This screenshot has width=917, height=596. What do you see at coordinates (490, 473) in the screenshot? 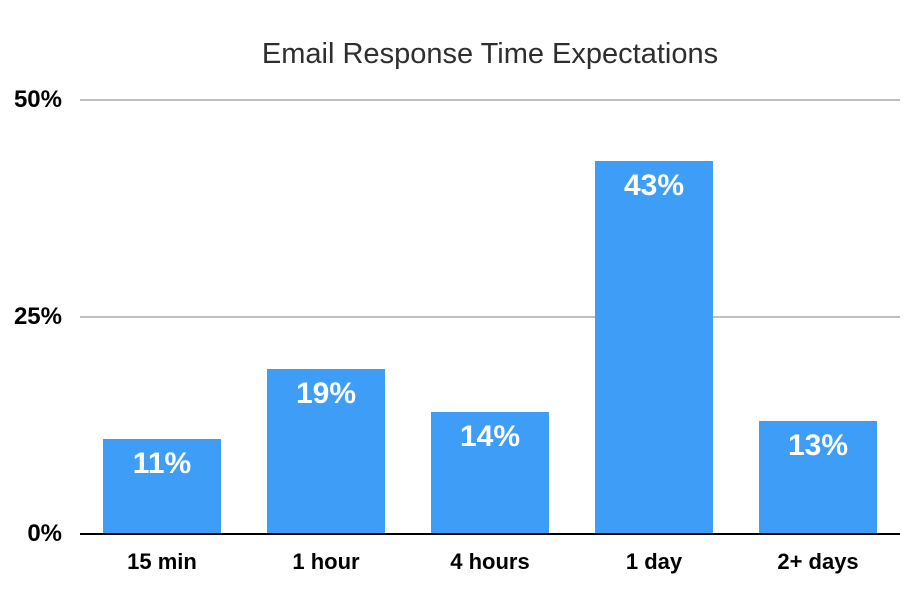
I see `bar-4-hours: 14%` at bounding box center [490, 473].